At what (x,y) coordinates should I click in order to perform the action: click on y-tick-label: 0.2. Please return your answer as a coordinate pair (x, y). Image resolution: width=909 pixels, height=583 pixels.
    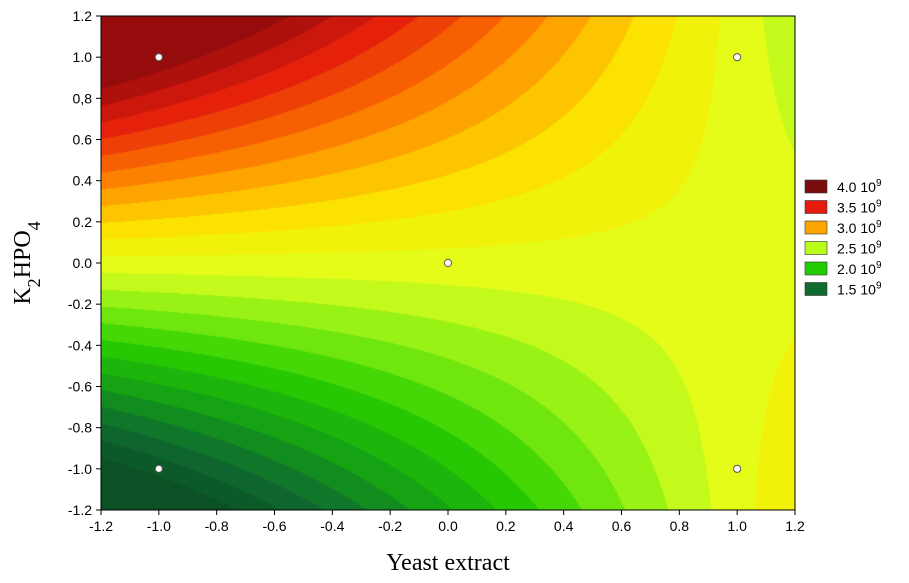
    Looking at the image, I should click on (83, 222).